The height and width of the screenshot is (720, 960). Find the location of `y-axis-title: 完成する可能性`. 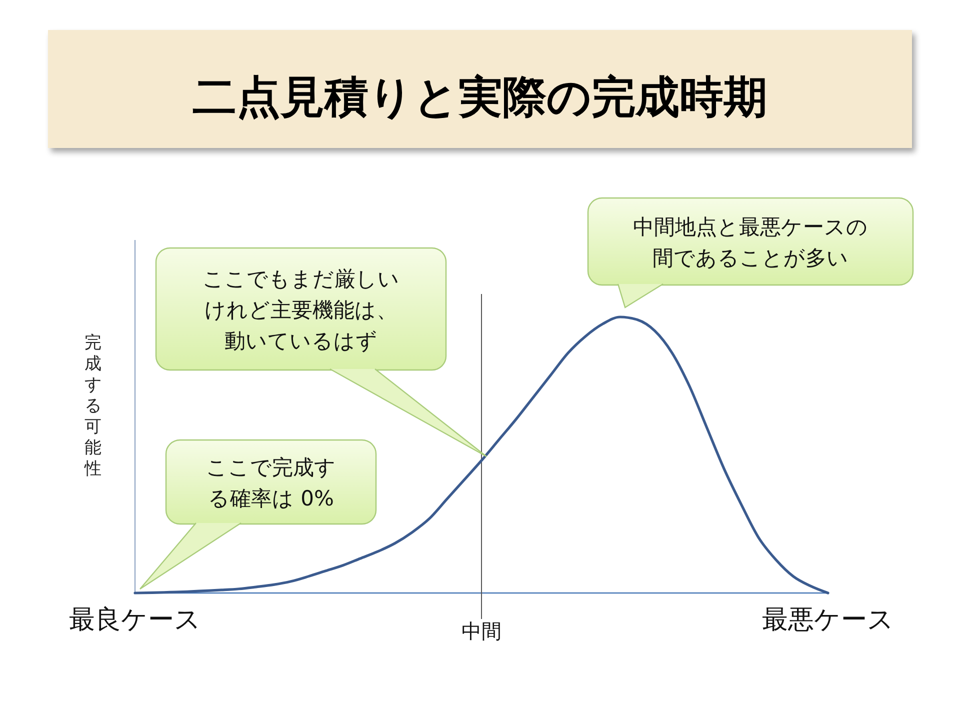

y-axis-title: 完成する可能性 is located at coordinates (93, 406).